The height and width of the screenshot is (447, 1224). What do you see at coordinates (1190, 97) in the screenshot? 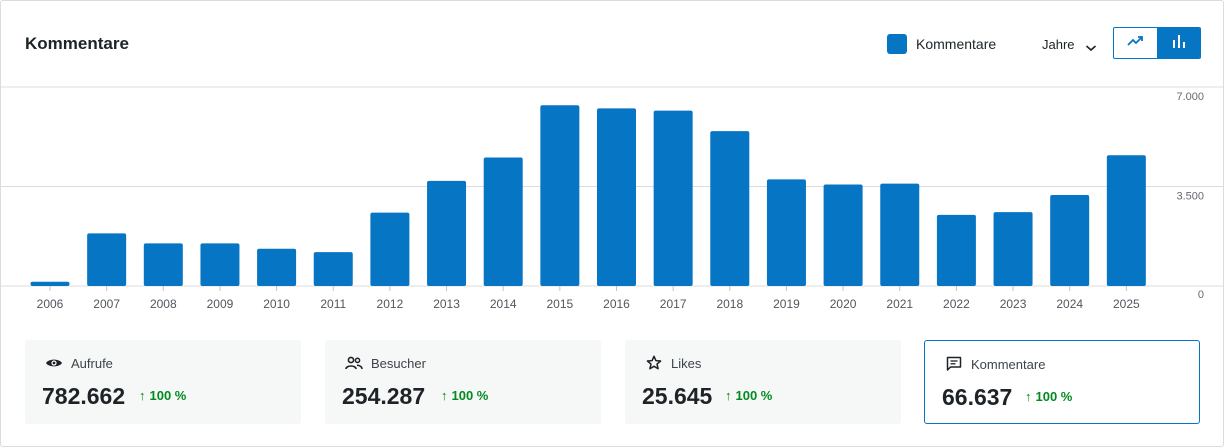
I see `y-tick-label: 7.000` at bounding box center [1190, 97].